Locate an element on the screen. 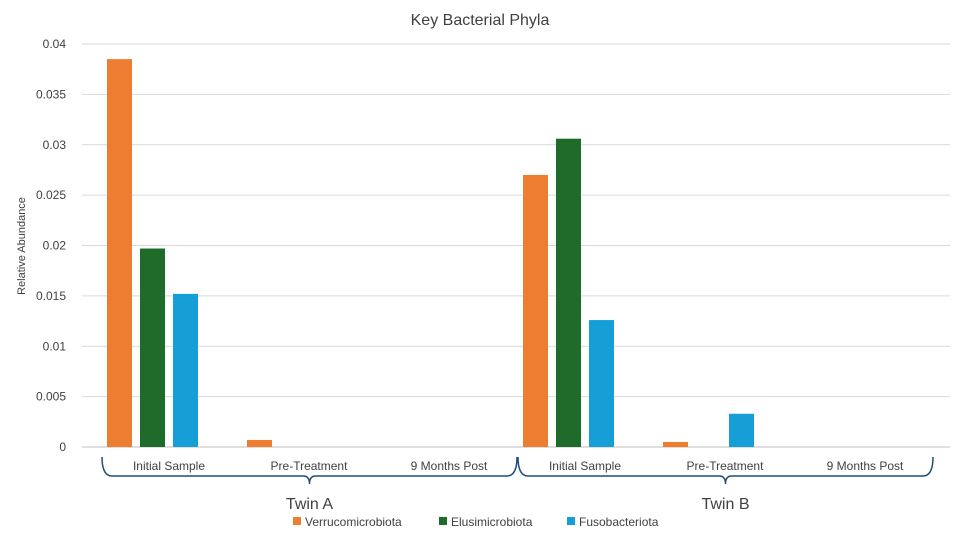 The width and height of the screenshot is (960, 540). y-axis-ticks: 0 0.005 0.01 0.015 0.02 0.025 0.03 0.035 0.04 is located at coordinates (51, 245).